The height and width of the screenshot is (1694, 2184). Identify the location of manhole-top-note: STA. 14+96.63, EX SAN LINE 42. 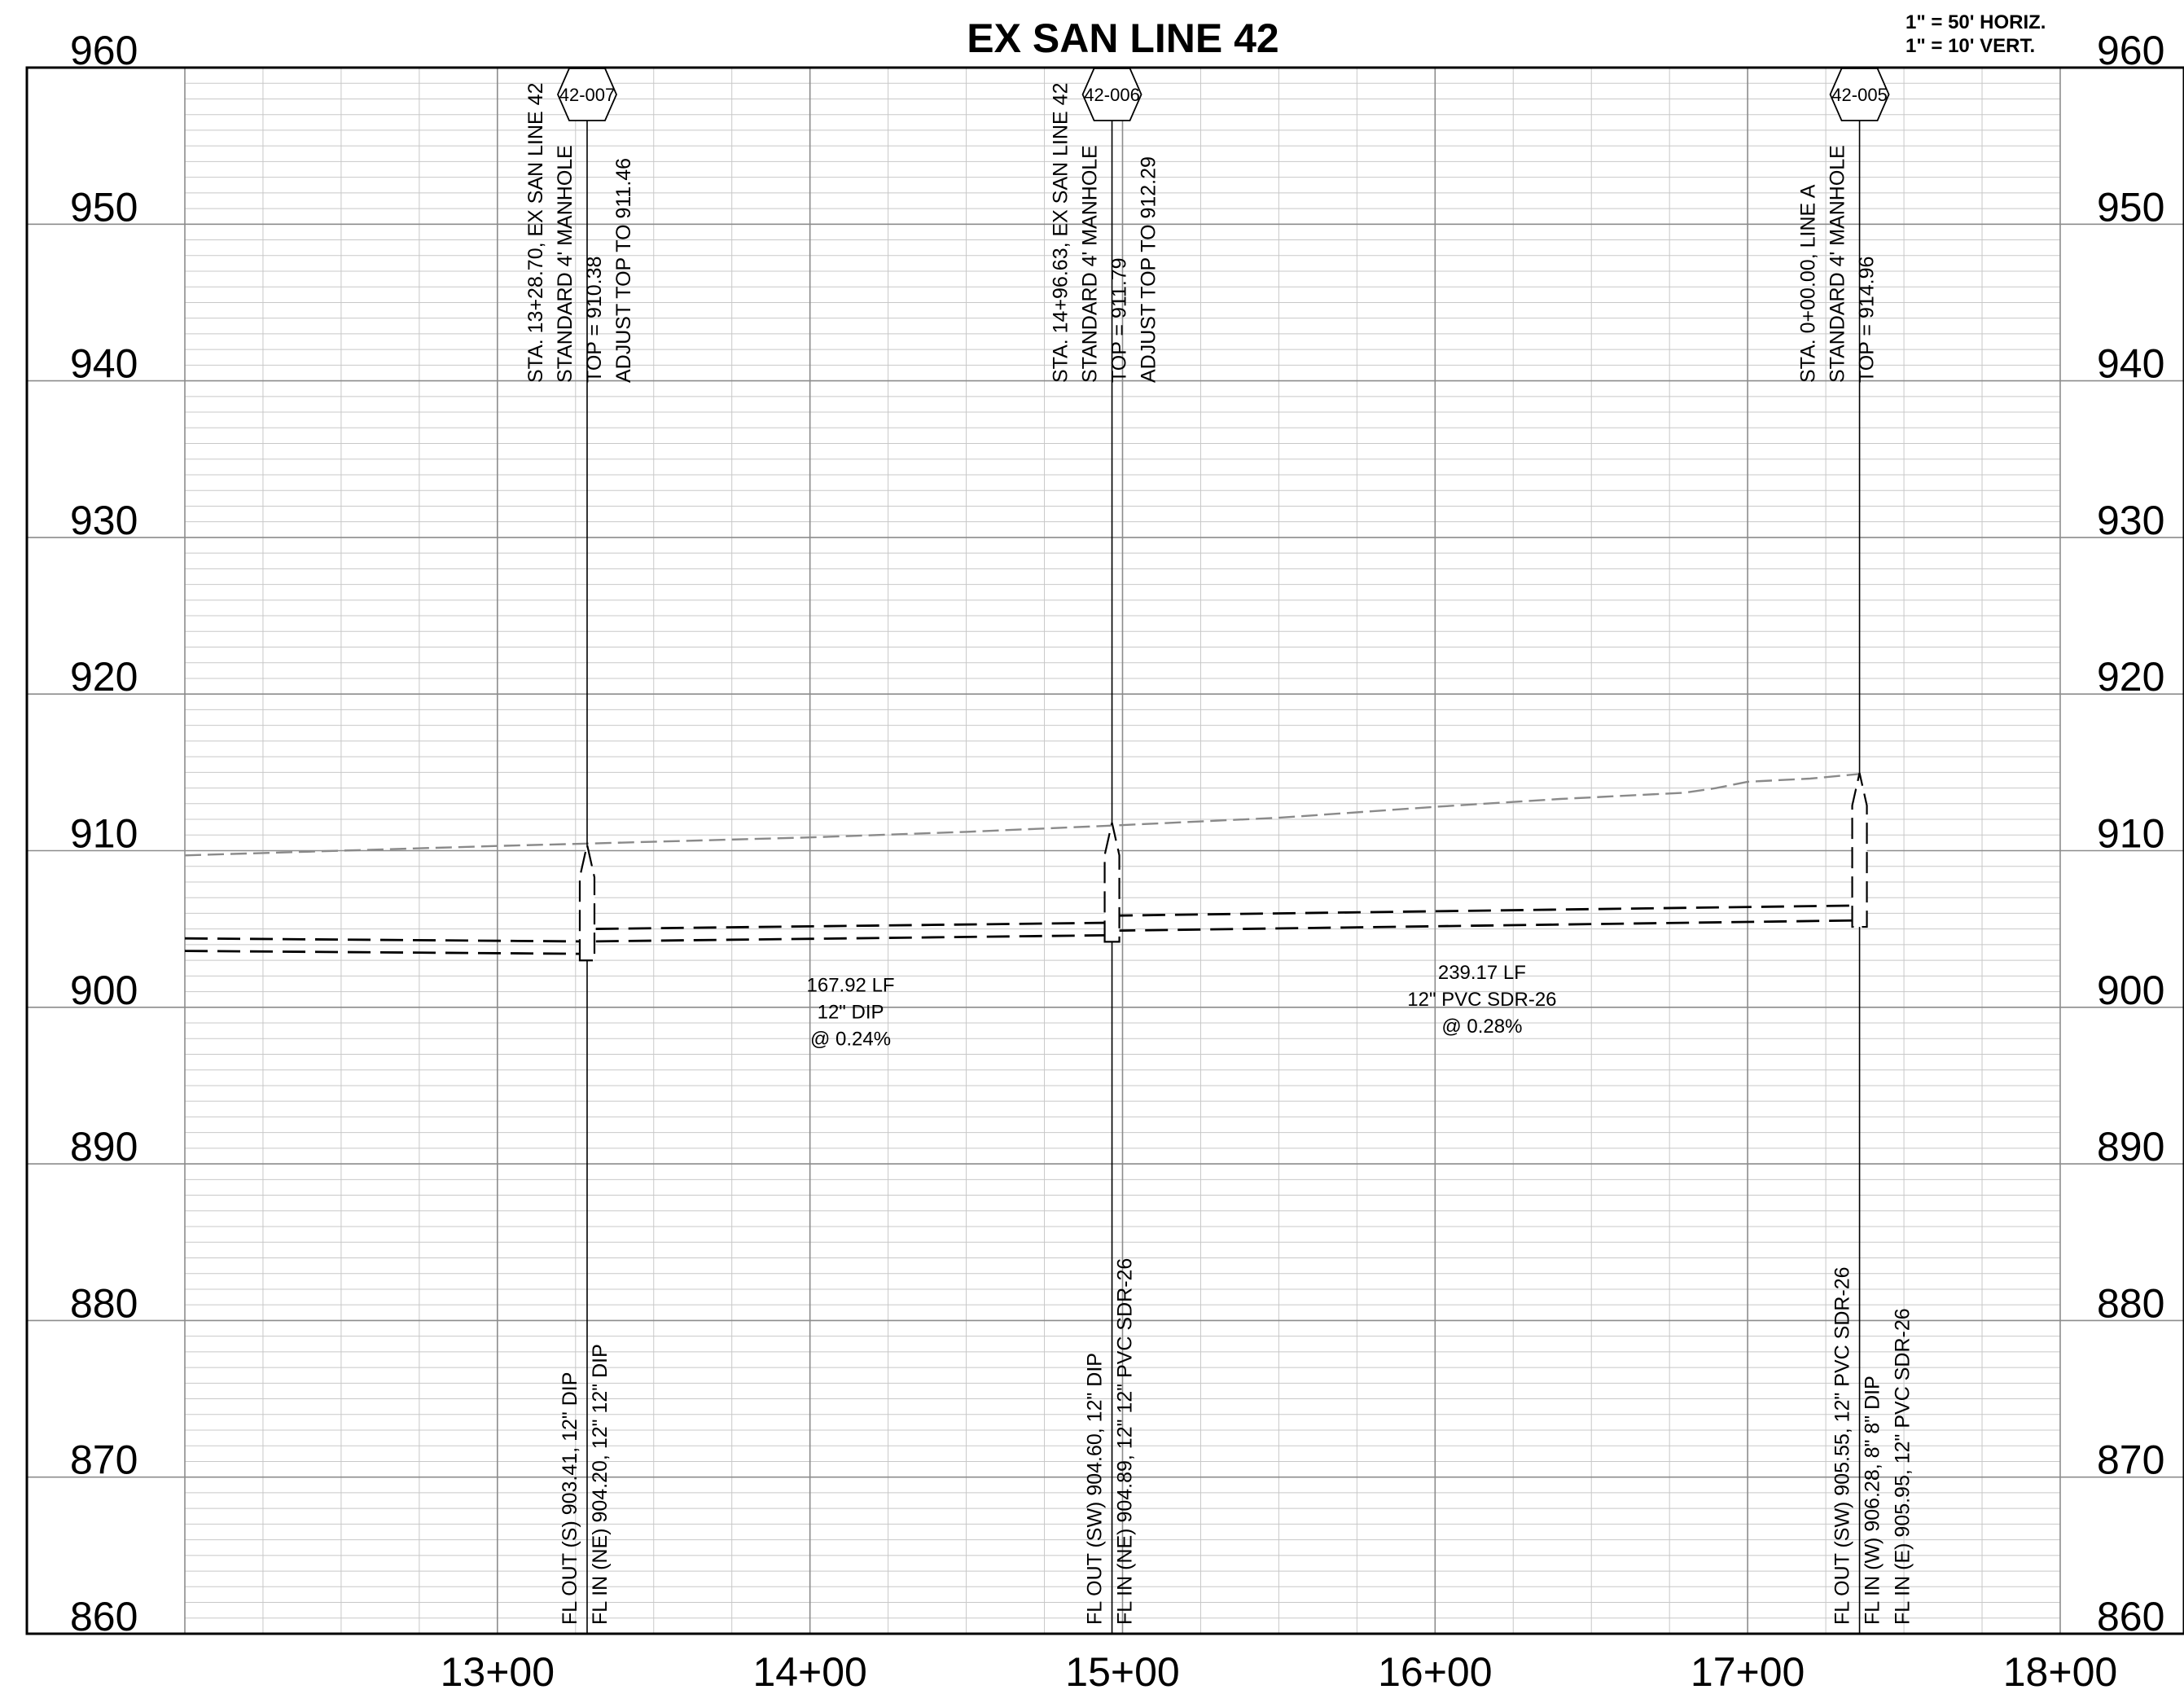
(1061, 234).